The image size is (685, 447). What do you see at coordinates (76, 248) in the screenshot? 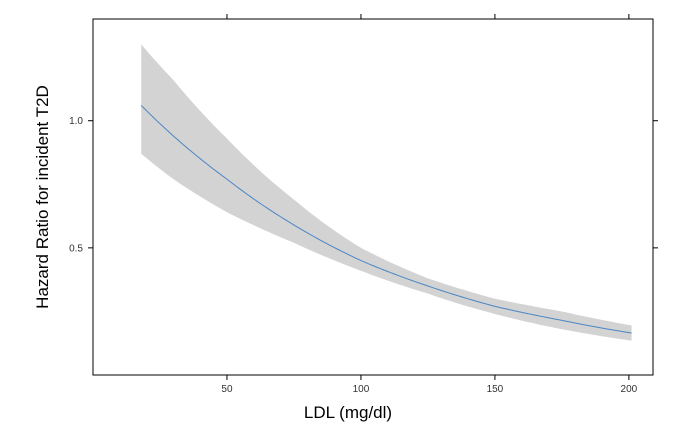
I see `y-tick-label: 0.5` at bounding box center [76, 248].